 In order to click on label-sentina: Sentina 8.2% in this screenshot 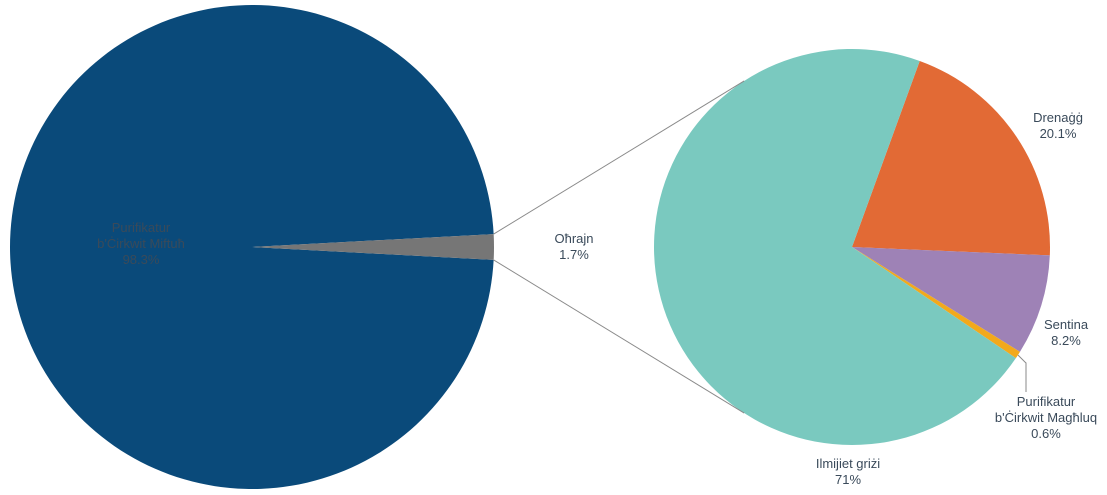, I will do `click(1066, 332)`.